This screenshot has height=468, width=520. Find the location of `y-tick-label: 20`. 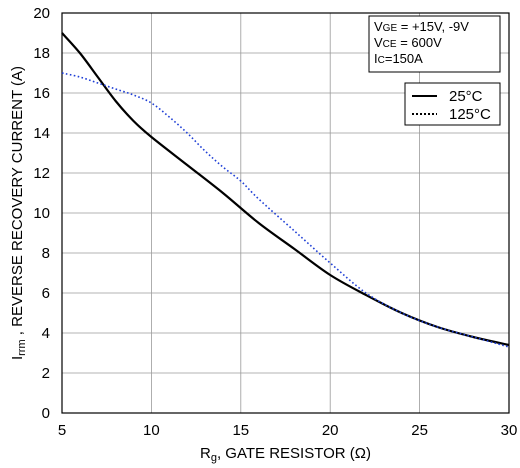

y-tick-label: 20 is located at coordinates (41, 13).